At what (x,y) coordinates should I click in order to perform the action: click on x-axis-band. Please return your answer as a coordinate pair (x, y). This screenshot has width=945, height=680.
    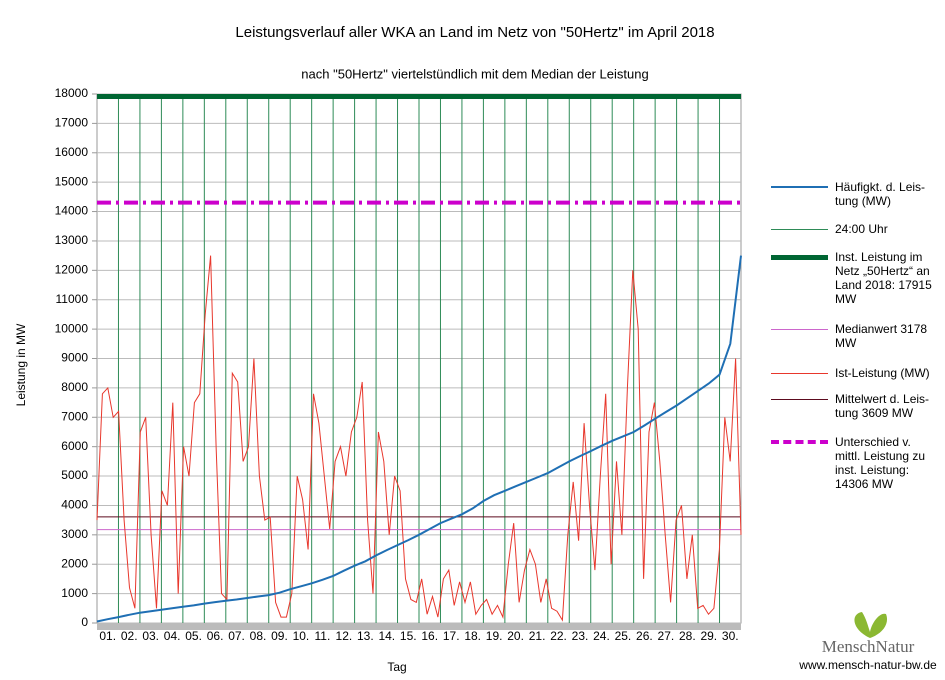
    Looking at the image, I should click on (419, 626).